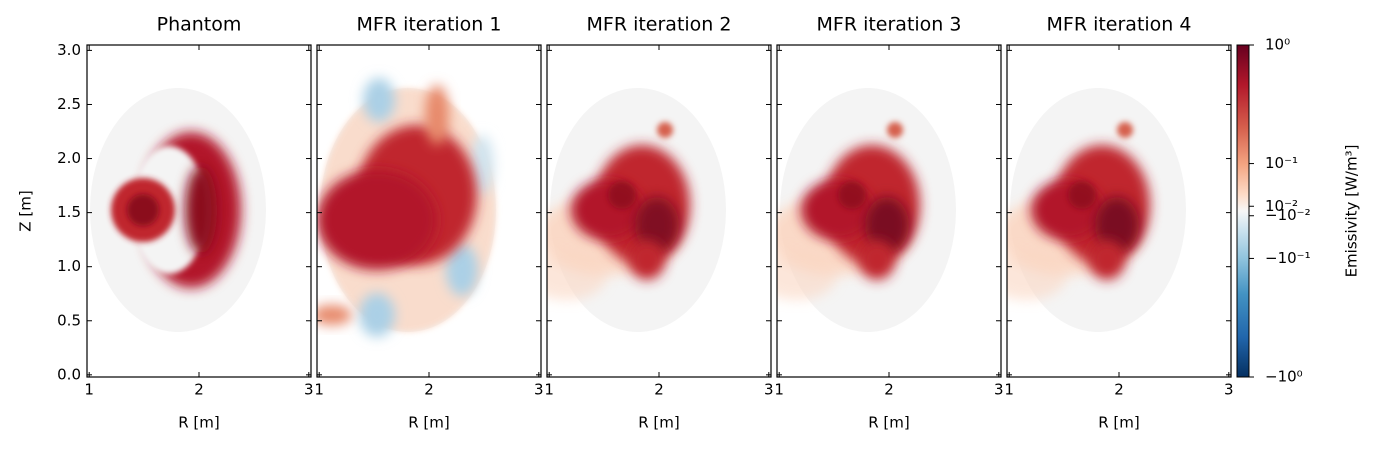  What do you see at coordinates (1277, 45) in the screenshot?
I see `colorbar-tick-label: 10⁰` at bounding box center [1277, 45].